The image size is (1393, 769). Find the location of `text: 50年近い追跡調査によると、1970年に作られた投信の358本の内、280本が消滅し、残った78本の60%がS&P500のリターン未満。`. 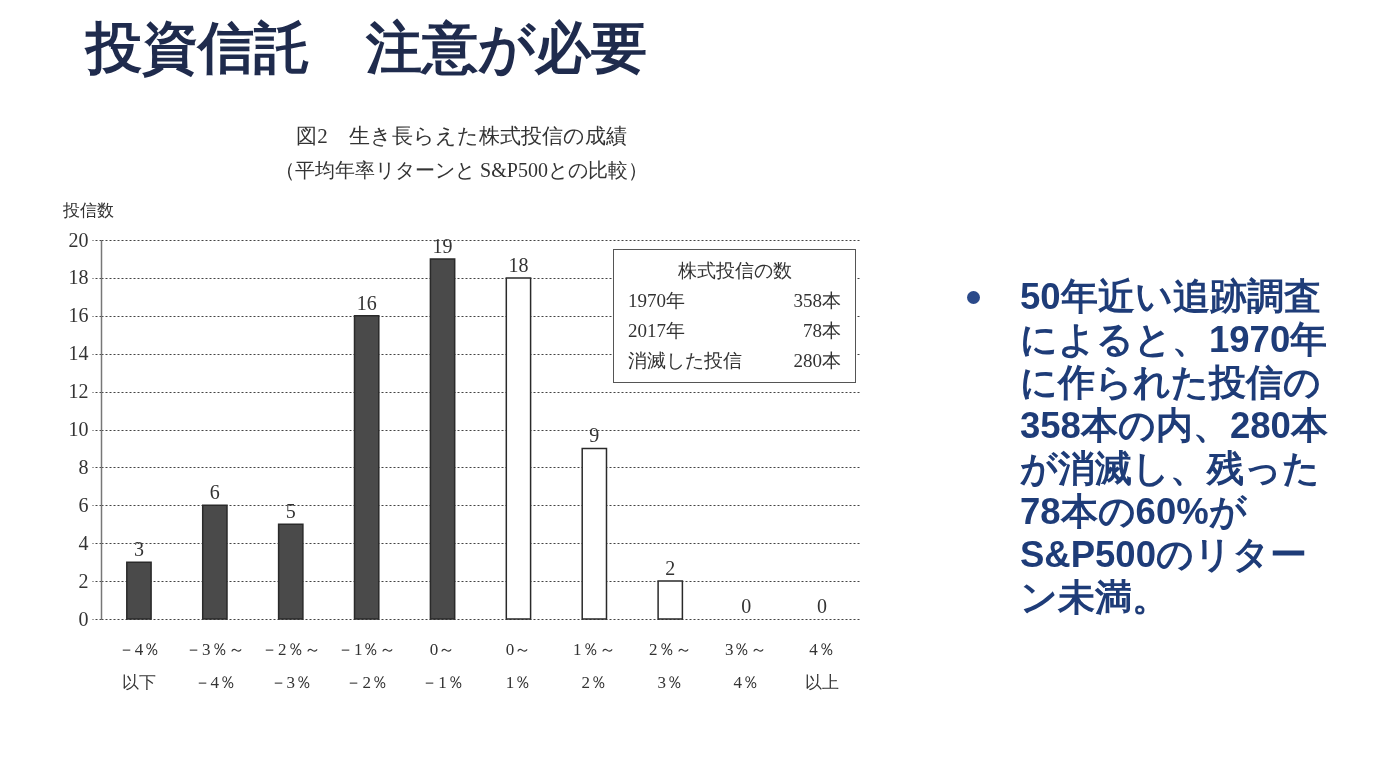

text: 50年近い追跡調査によると、1970年に作られた投信の358本の内、280本が消滅し、残った78本の60%がS&P500のリターン未満。 is located at coordinates (1174, 447).